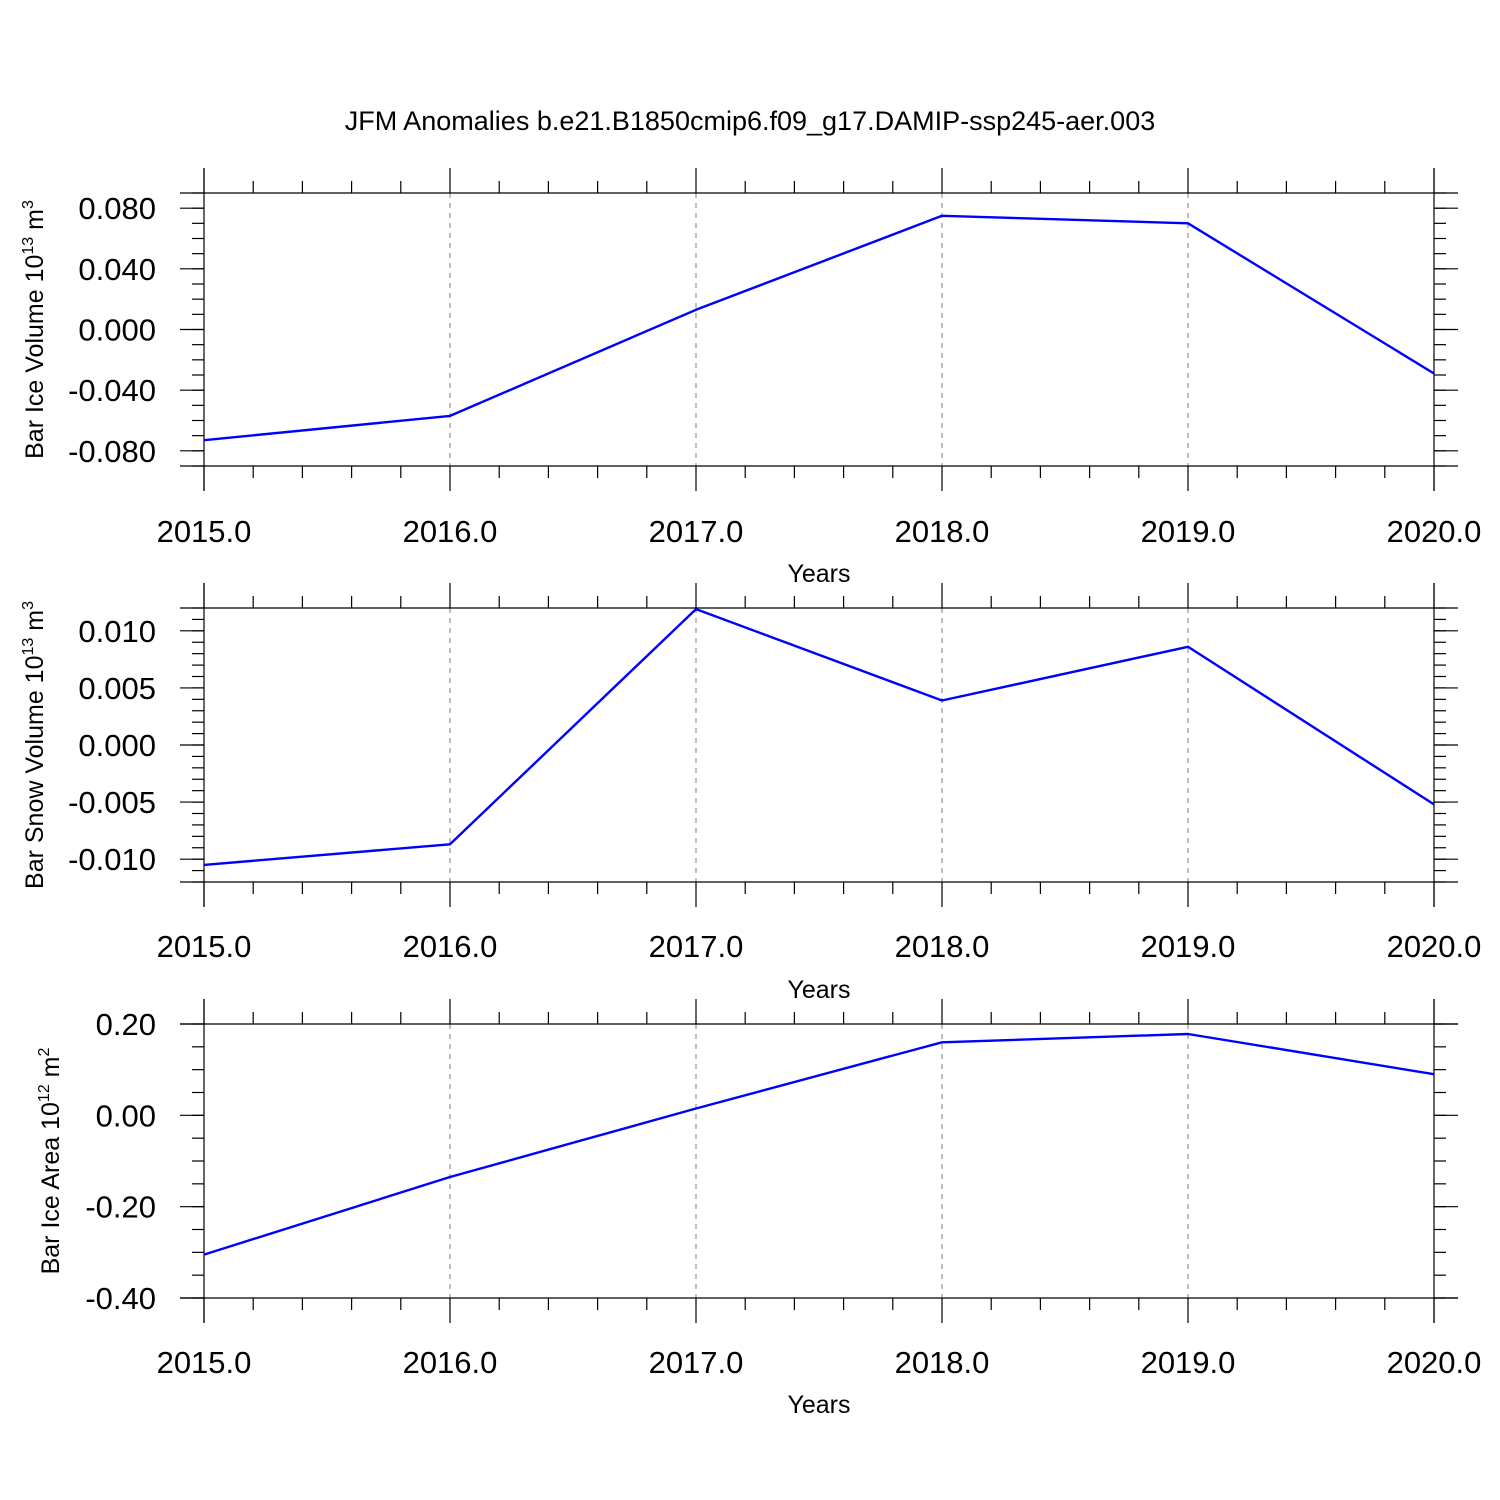  Describe the element at coordinates (120, 1207) in the screenshot. I see `y-tick-label: -0.20` at that location.